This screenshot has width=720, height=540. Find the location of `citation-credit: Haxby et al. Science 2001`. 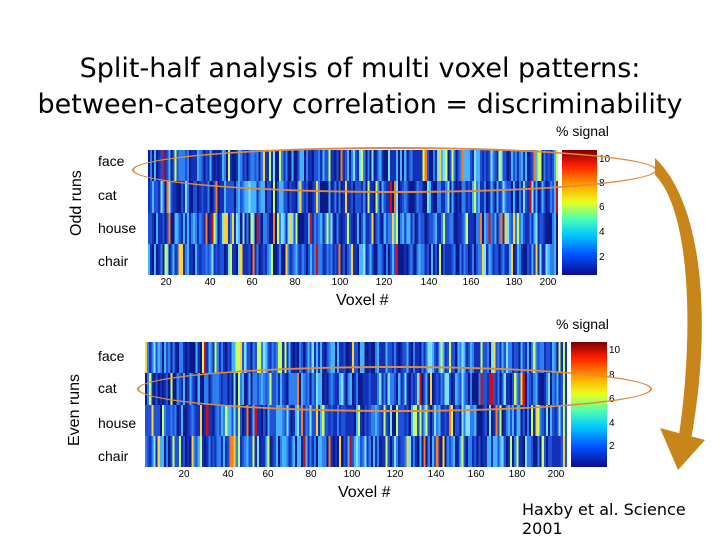

citation-credit: Haxby et al. Science 2001 is located at coordinates (604, 519).